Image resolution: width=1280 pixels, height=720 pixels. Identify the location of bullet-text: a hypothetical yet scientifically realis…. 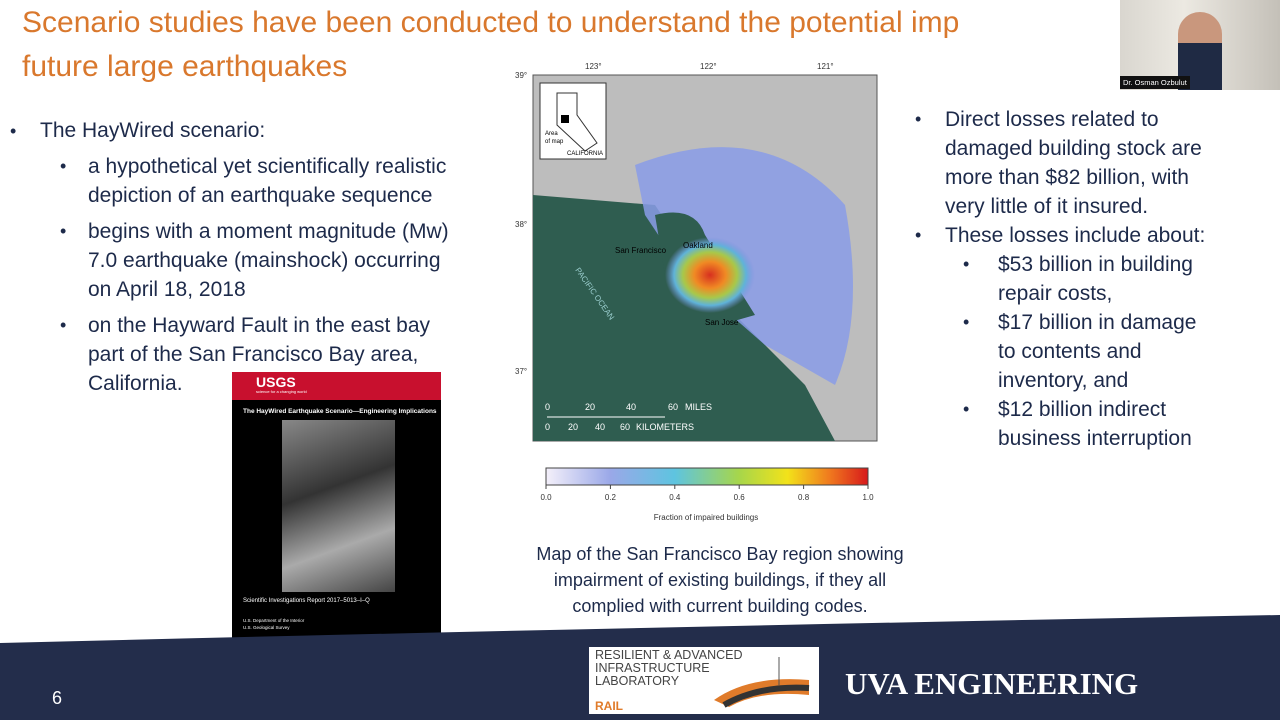
(267, 166).